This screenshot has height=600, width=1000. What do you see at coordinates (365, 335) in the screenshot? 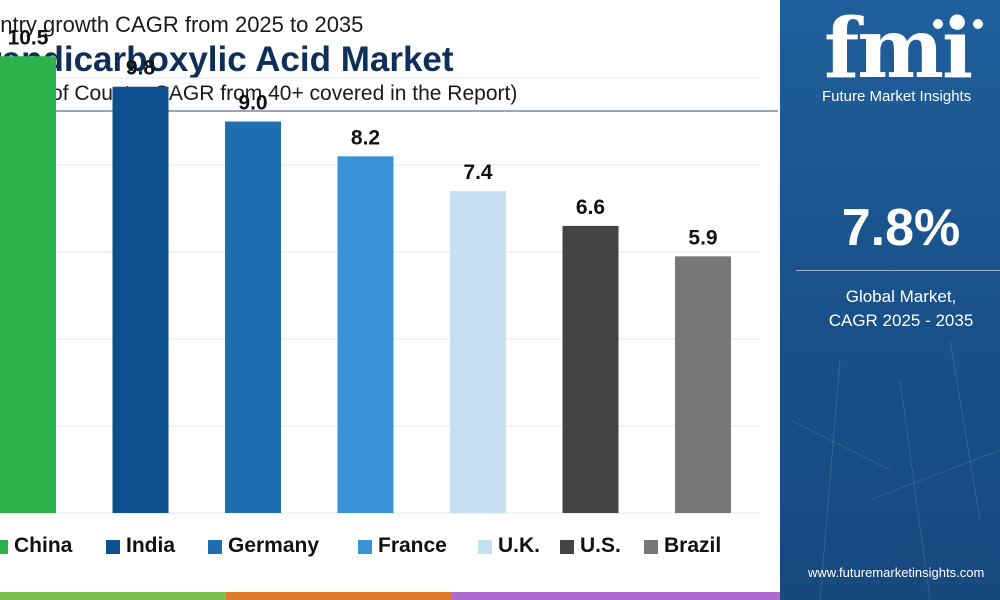
I see `bar-france` at bounding box center [365, 335].